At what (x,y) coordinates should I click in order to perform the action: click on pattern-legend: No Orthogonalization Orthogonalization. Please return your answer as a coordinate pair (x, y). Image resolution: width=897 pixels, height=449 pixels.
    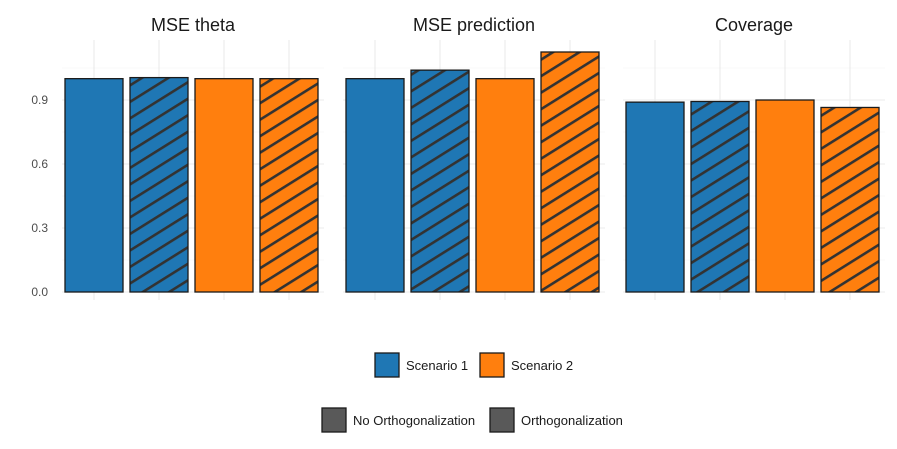
    Looking at the image, I should click on (472, 420).